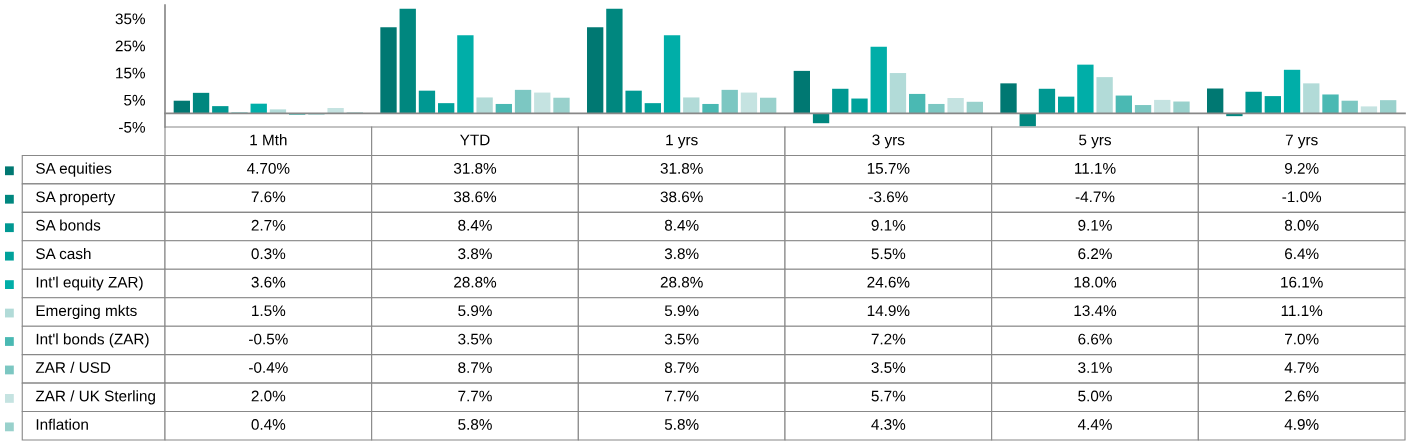 This screenshot has height=441, width=1411. Describe the element at coordinates (268, 225) in the screenshot. I see `data-label: 2.7%` at that location.